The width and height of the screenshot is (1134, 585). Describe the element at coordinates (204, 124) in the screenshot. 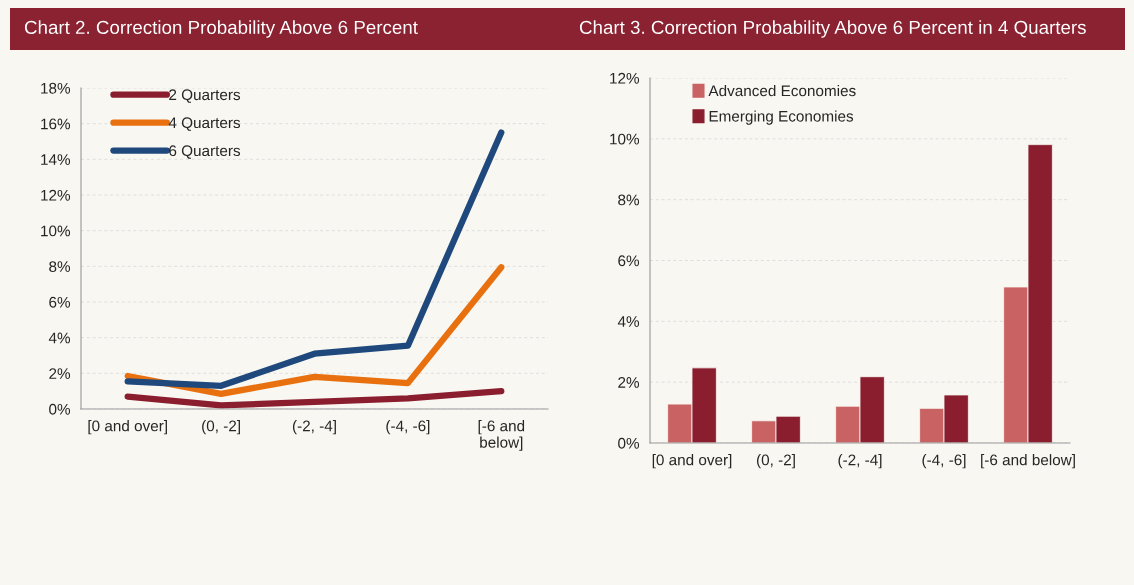

I see `legend-label: 4 Quarters` at that location.